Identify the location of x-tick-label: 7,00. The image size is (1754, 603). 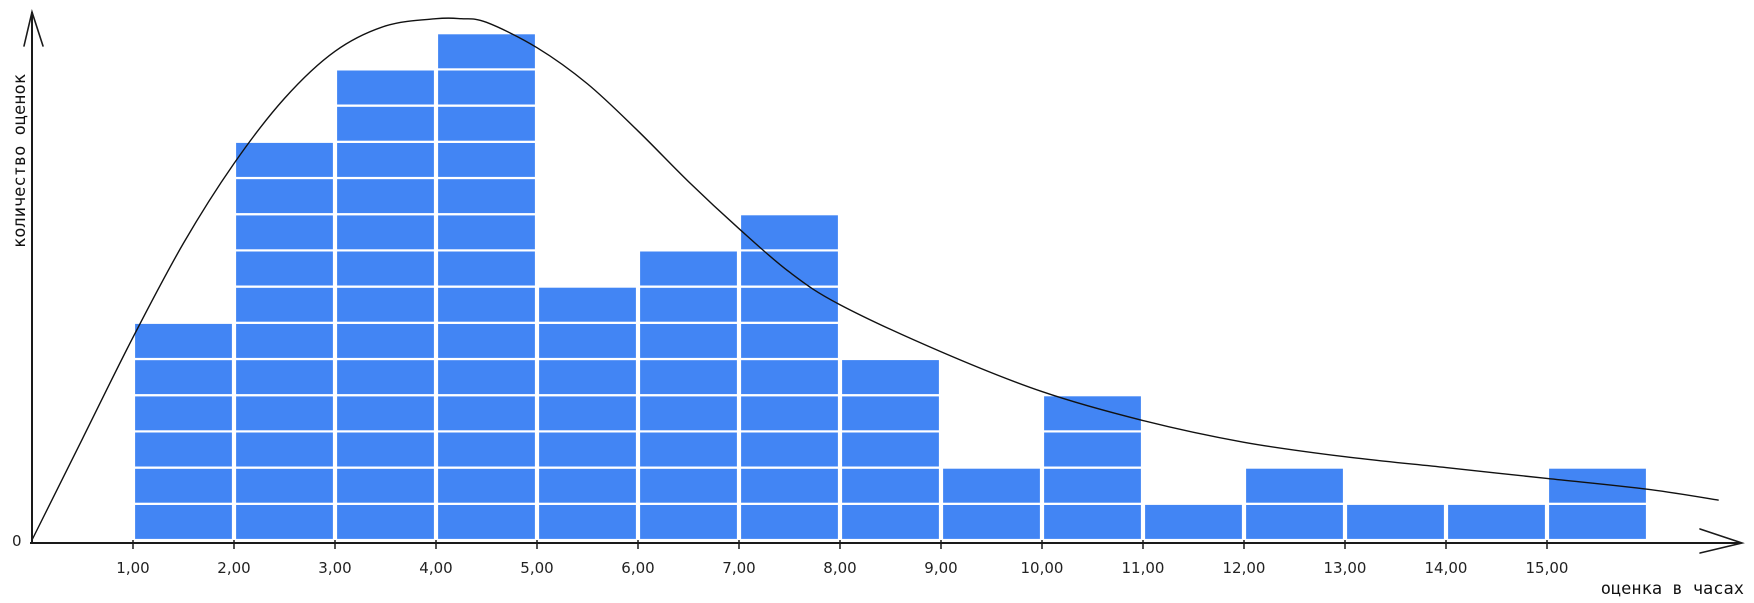
(738, 568).